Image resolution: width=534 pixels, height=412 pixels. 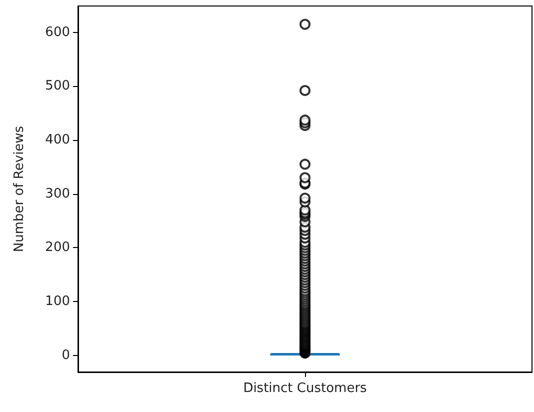 What do you see at coordinates (57, 32) in the screenshot?
I see `y-tick-label: 600` at bounding box center [57, 32].